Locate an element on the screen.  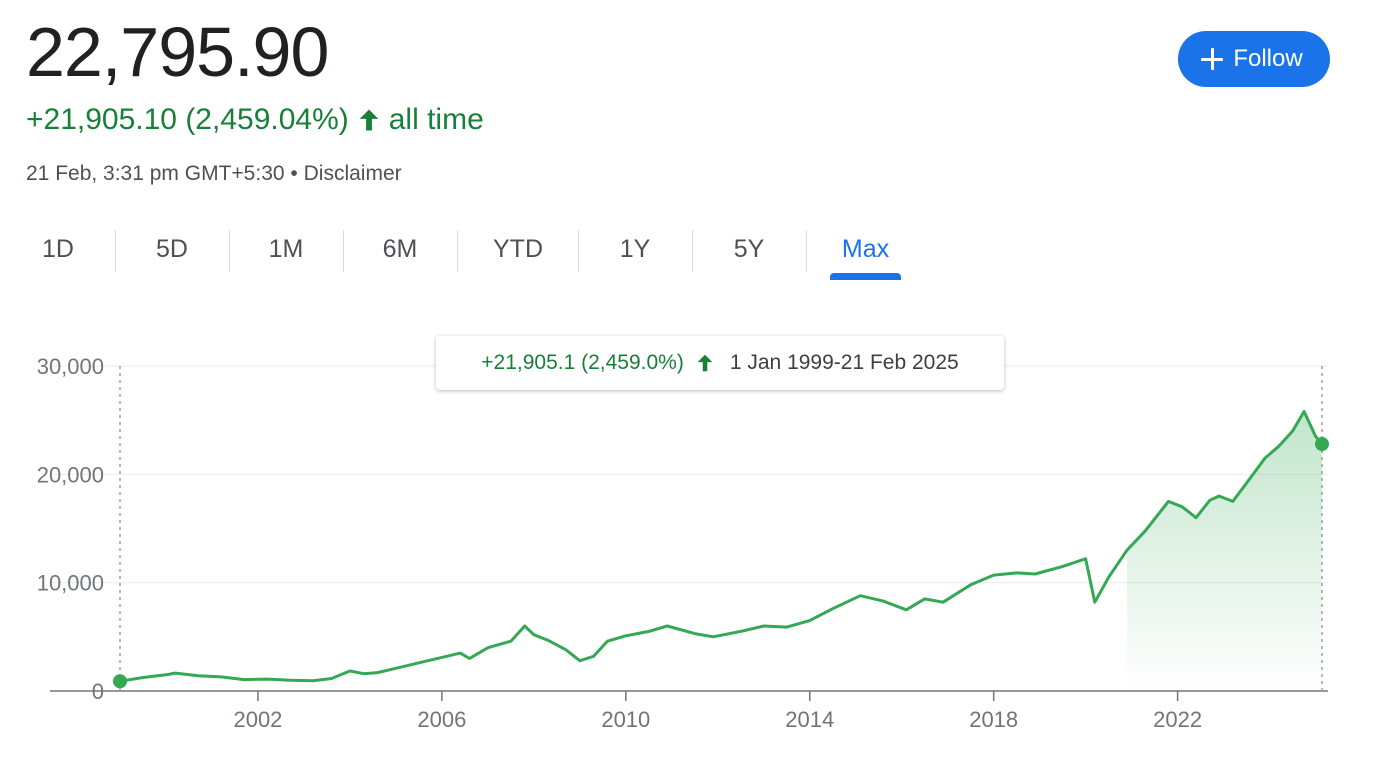
x-tick-label: 2006 is located at coordinates (441, 719).